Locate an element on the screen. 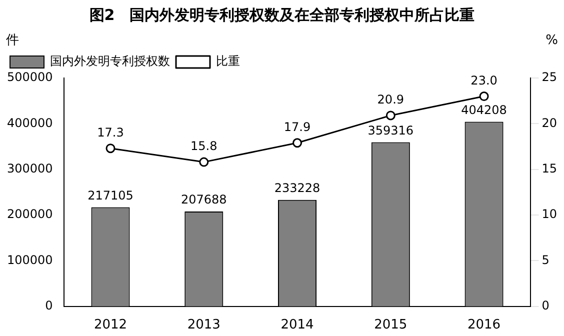 Image resolution: width=564 pixels, height=336 pixels. x-tick-label: 2012 is located at coordinates (111, 325).